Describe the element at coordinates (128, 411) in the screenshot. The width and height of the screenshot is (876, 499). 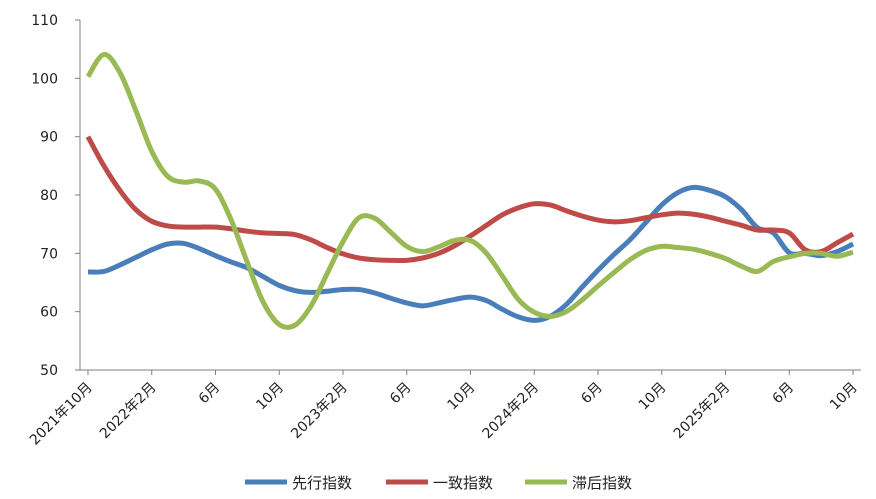
I see `x-tick-label: 2022年2月` at that location.